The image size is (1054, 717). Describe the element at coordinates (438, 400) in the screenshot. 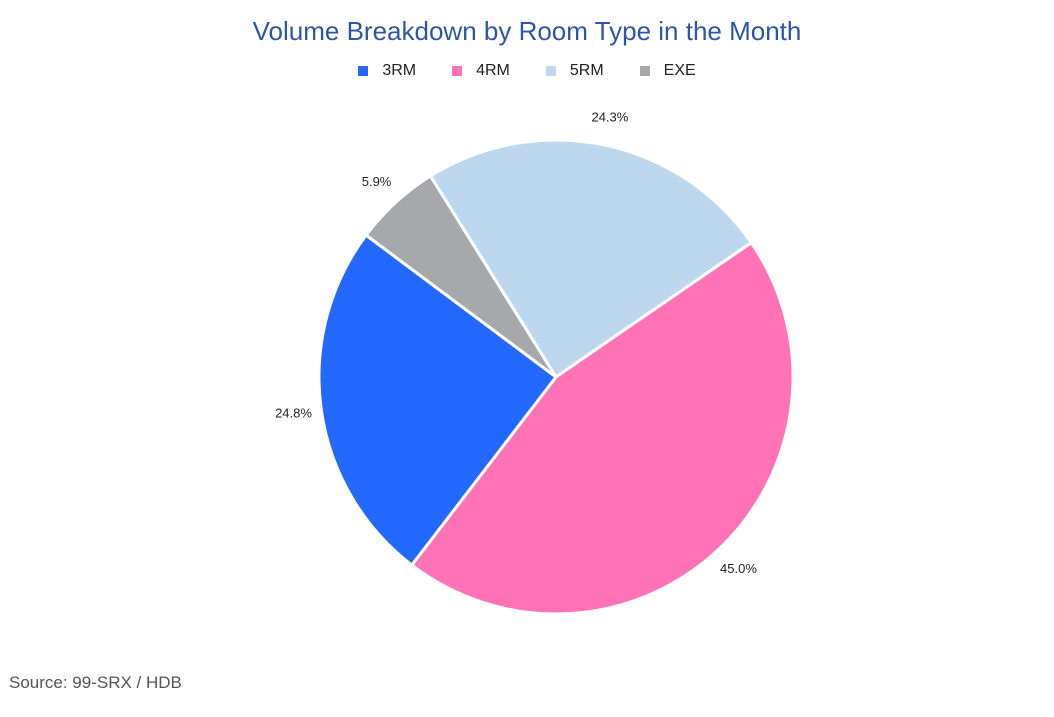

I see `pie-slice-3rm` at that location.